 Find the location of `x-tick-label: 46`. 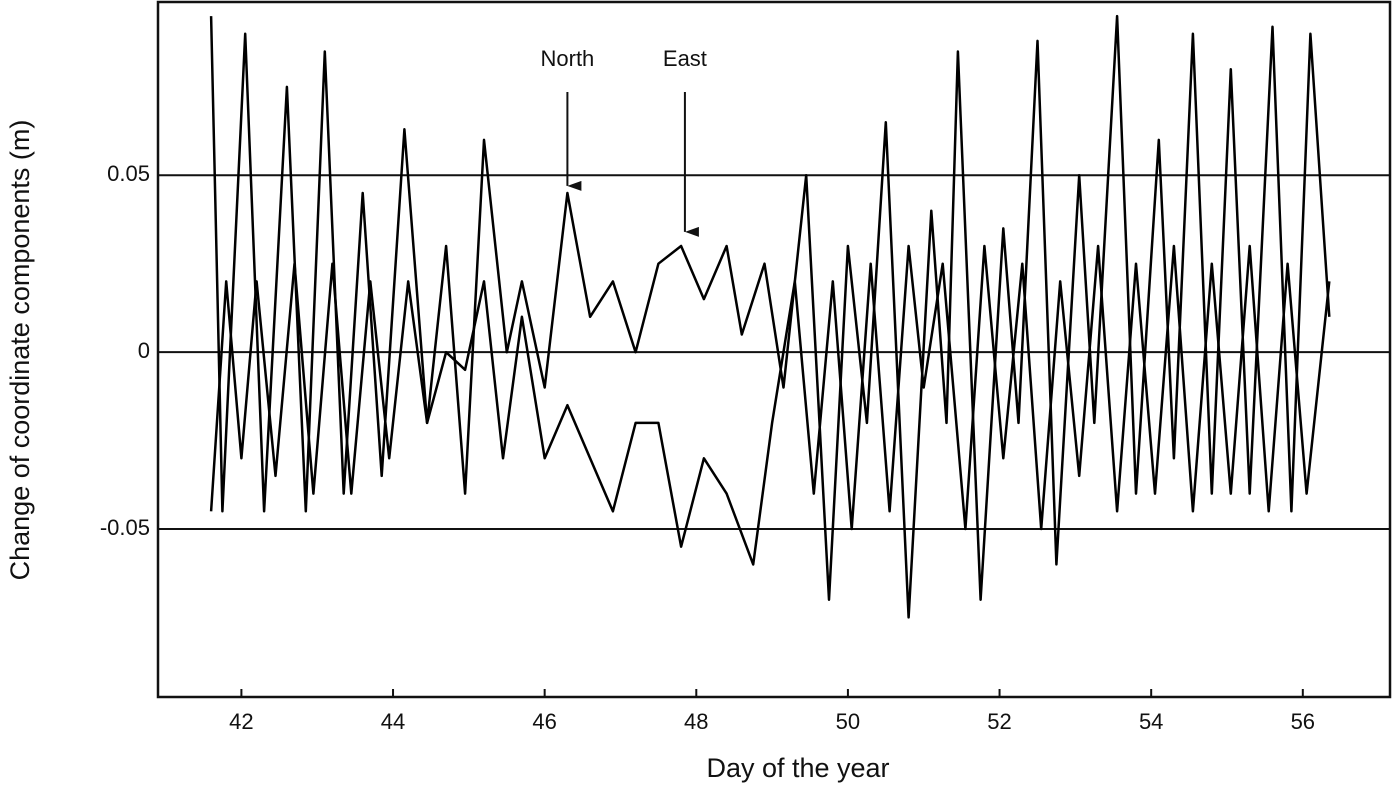

x-tick-label: 46 is located at coordinates (544, 721).